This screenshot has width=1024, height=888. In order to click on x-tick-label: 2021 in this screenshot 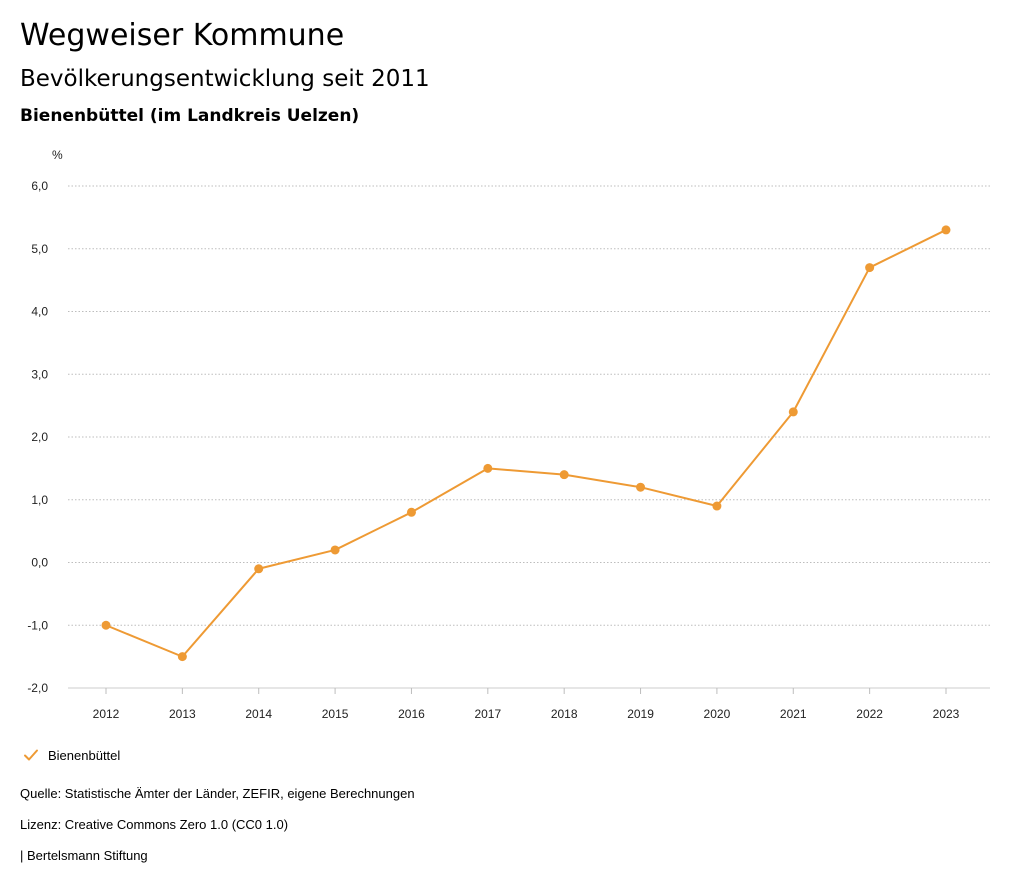, I will do `click(793, 714)`.